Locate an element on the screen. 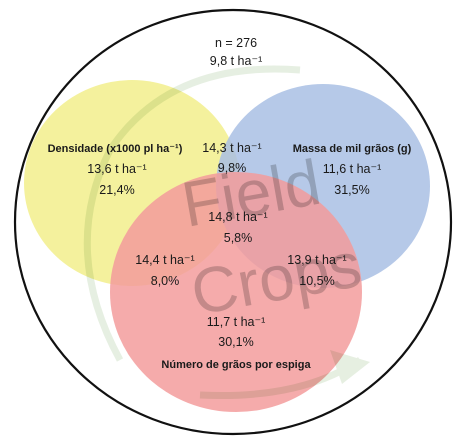  all-three-yield: 14,8 t ha⁻¹ is located at coordinates (237, 217).